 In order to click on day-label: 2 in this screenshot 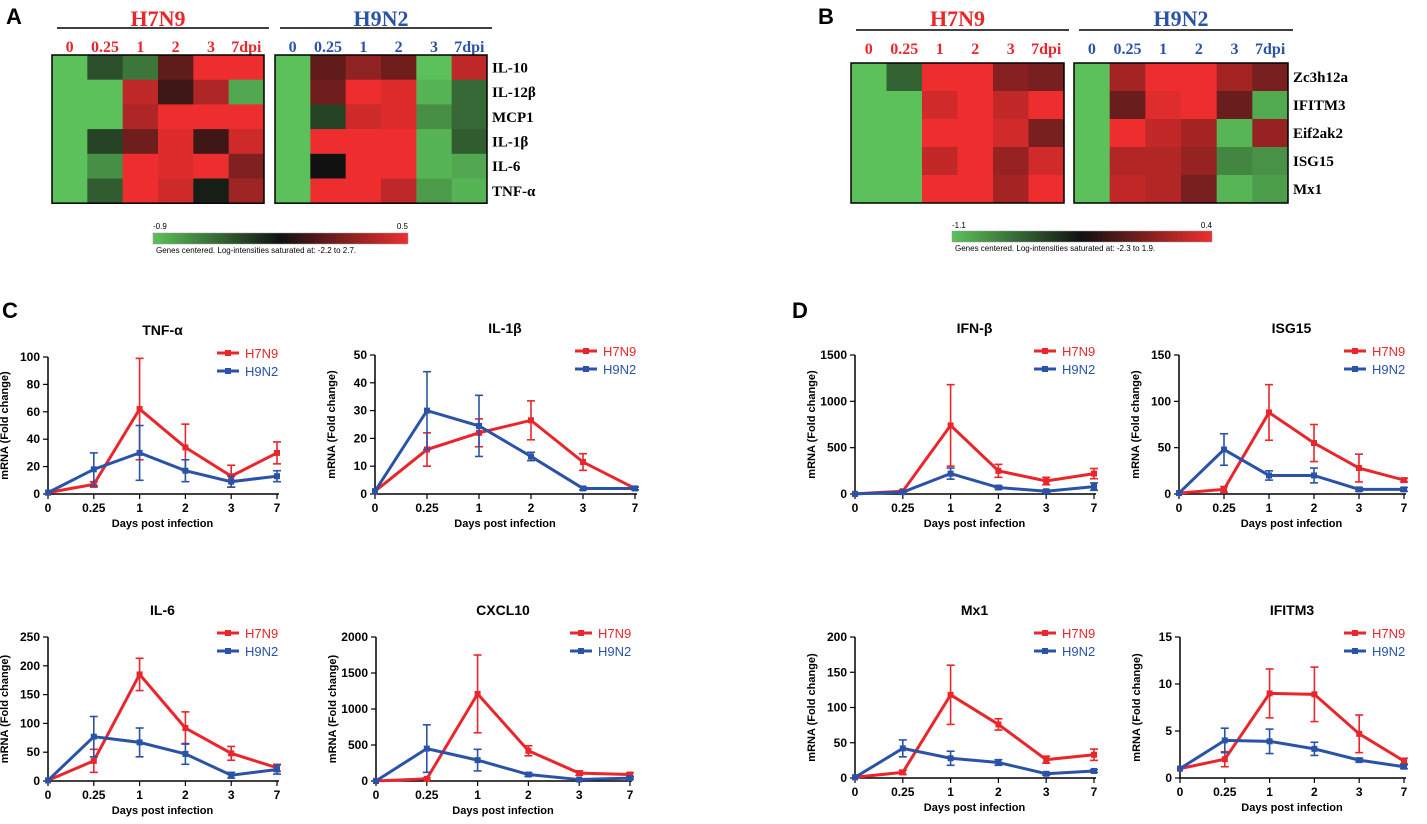, I will do `click(399, 47)`.